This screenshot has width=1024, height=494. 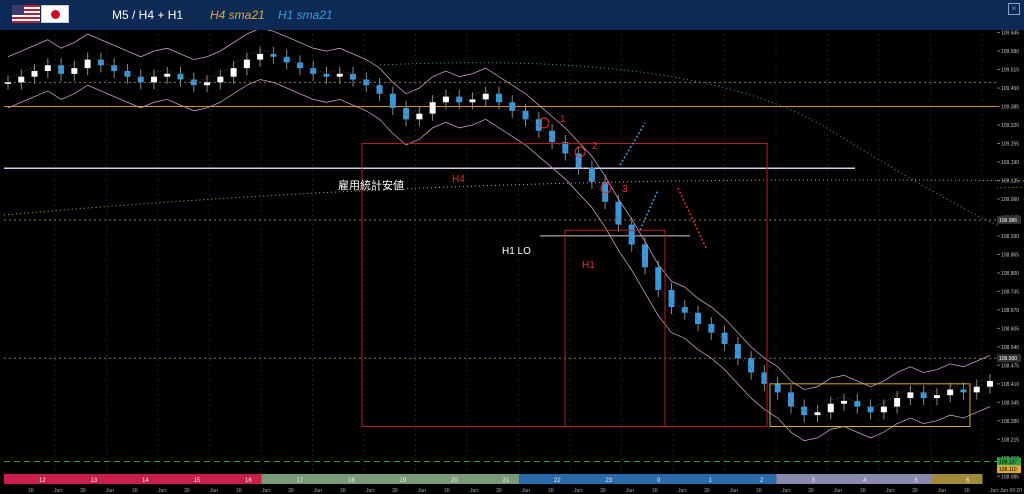 I want to click on marker-label-3: 3, so click(x=625, y=189).